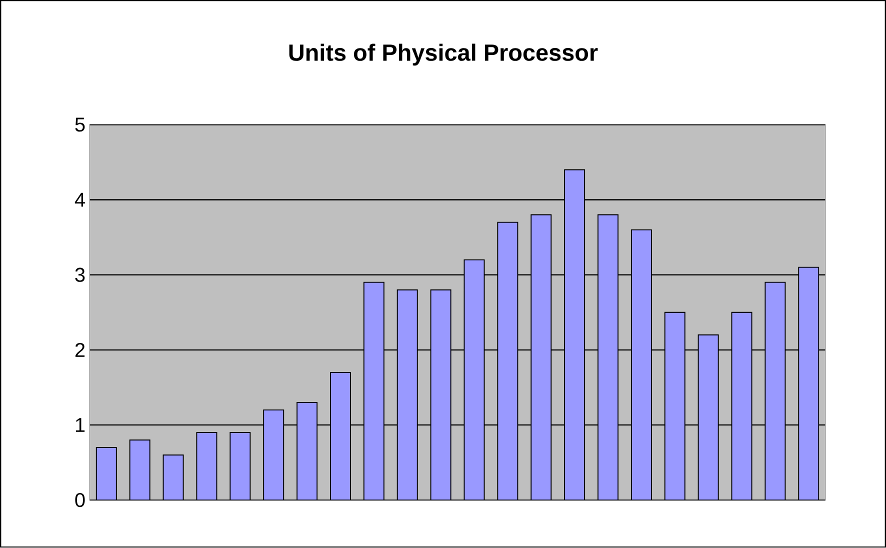 This screenshot has width=886, height=548. I want to click on y-tick-label: 5, so click(80, 125).